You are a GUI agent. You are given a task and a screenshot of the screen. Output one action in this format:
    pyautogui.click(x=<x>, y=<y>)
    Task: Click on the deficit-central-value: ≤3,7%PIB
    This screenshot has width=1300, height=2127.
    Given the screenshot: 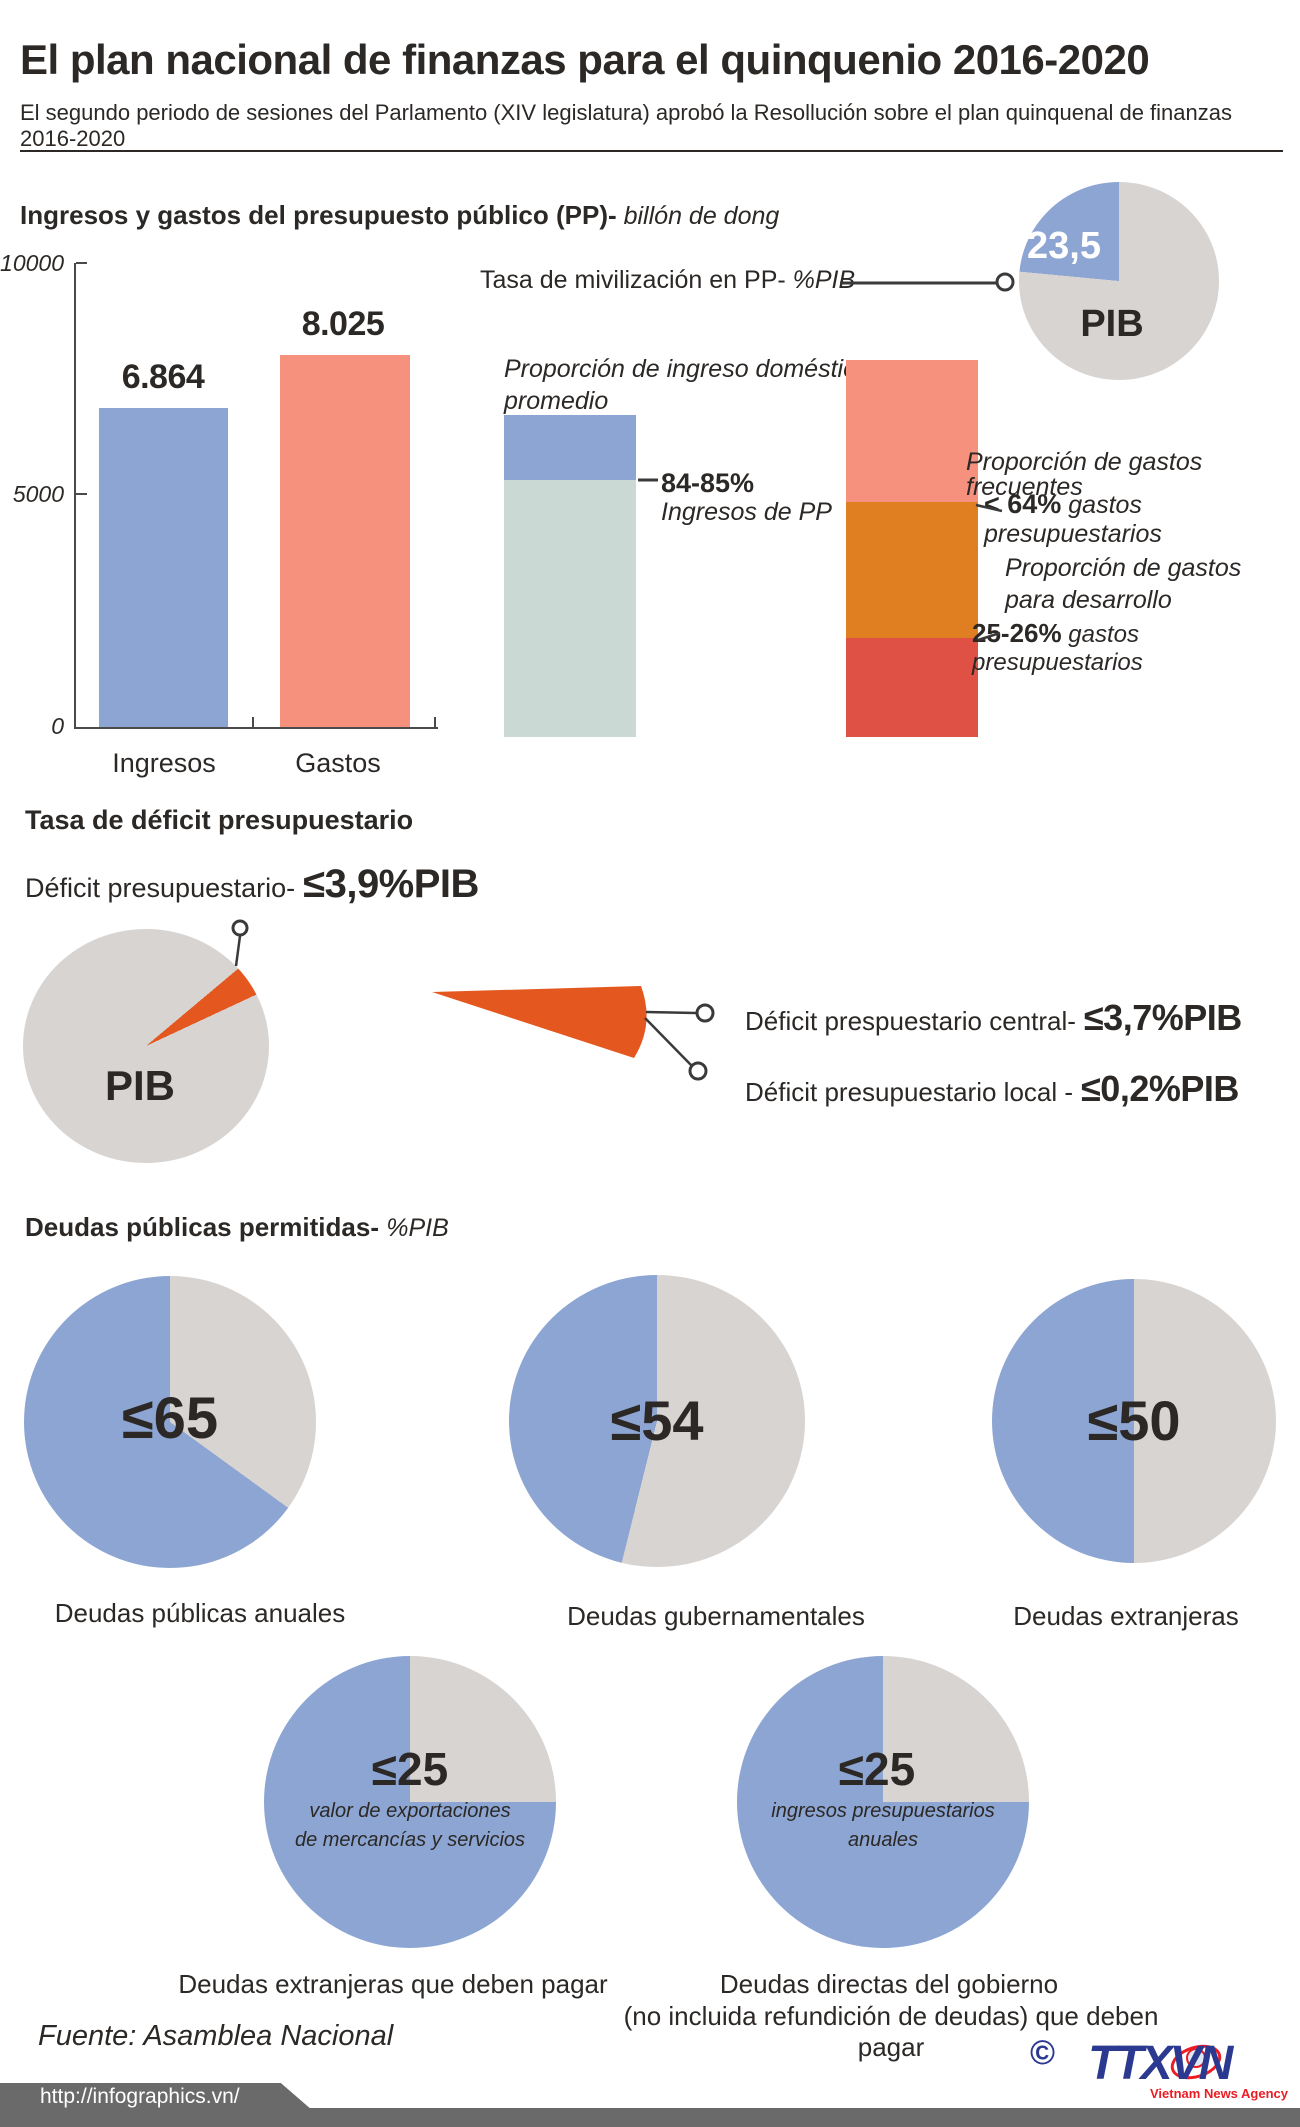 What is the action you would take?
    pyautogui.click(x=1162, y=1017)
    